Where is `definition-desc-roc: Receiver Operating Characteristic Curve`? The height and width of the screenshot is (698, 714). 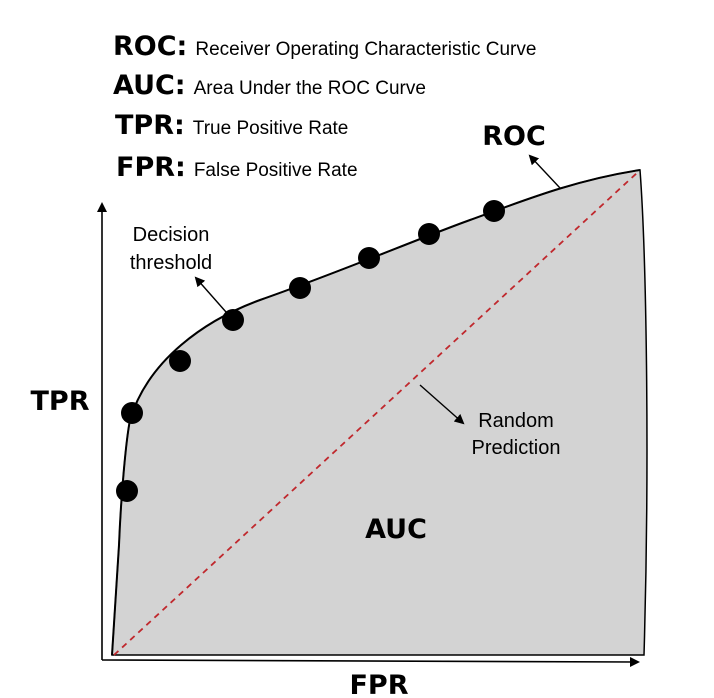
definition-desc-roc: Receiver Operating Characteristic Curve is located at coordinates (365, 49).